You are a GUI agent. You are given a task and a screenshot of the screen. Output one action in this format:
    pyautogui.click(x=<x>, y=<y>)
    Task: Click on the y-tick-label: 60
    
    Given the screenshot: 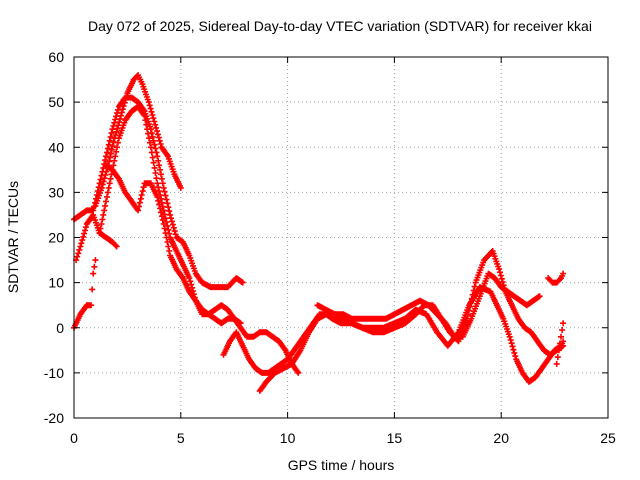 What is the action you would take?
    pyautogui.click(x=56, y=57)
    